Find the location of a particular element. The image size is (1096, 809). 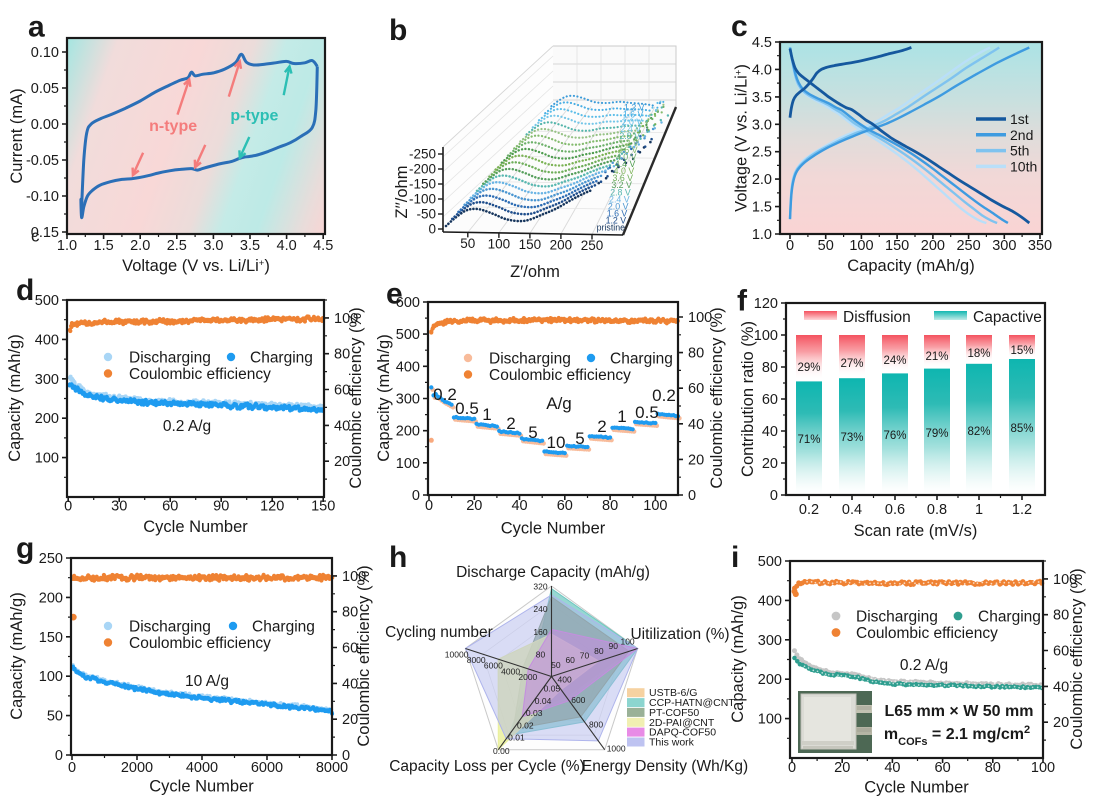

svg-text: 0.6 is located at coordinates (895, 510).